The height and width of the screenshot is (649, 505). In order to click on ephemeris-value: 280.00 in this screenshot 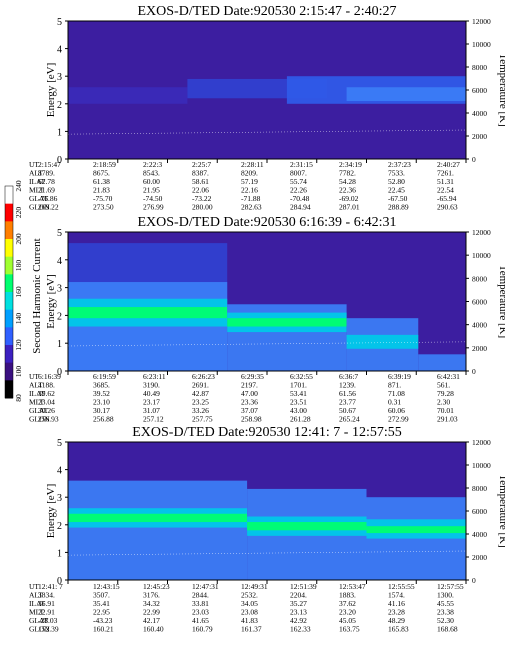, I will do `click(202, 207)`.